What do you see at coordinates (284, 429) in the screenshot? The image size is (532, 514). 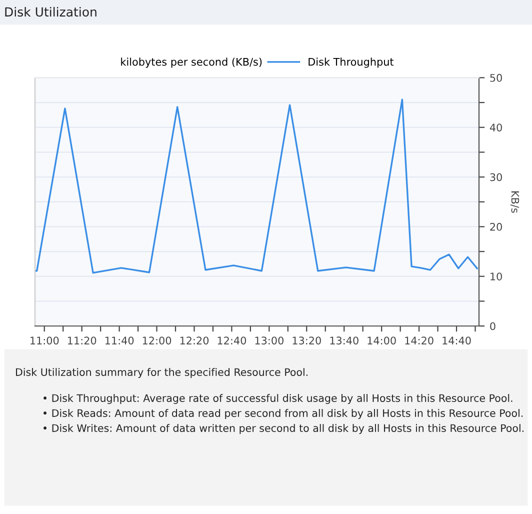 I see `text: • Disk Writes: Amount of data written per second to all disk by all Hosts in this Resource Pool.` at bounding box center [284, 429].